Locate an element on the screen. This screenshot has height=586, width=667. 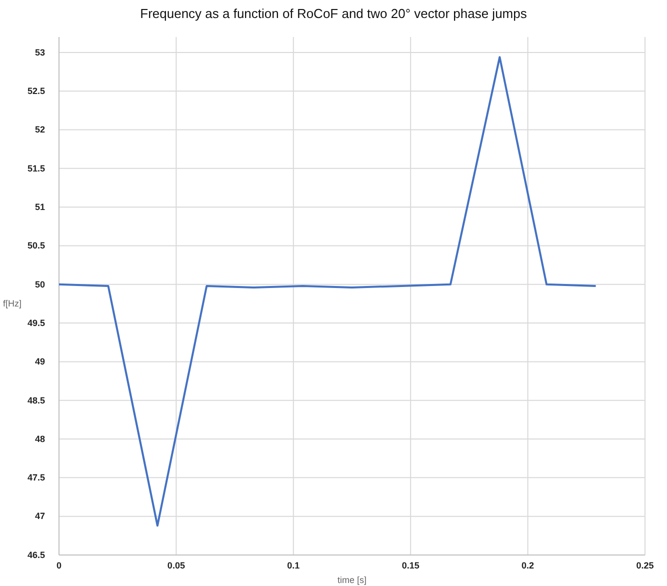
chart-title: Frequency as a function of RoCoF and two 20° vector phase jumps is located at coordinates (334, 13).